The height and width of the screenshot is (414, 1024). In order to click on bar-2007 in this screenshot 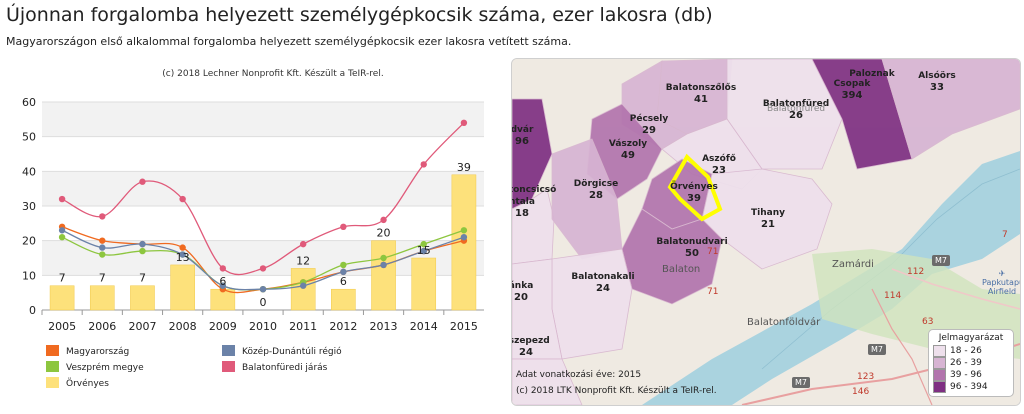, I will do `click(142, 298)`.